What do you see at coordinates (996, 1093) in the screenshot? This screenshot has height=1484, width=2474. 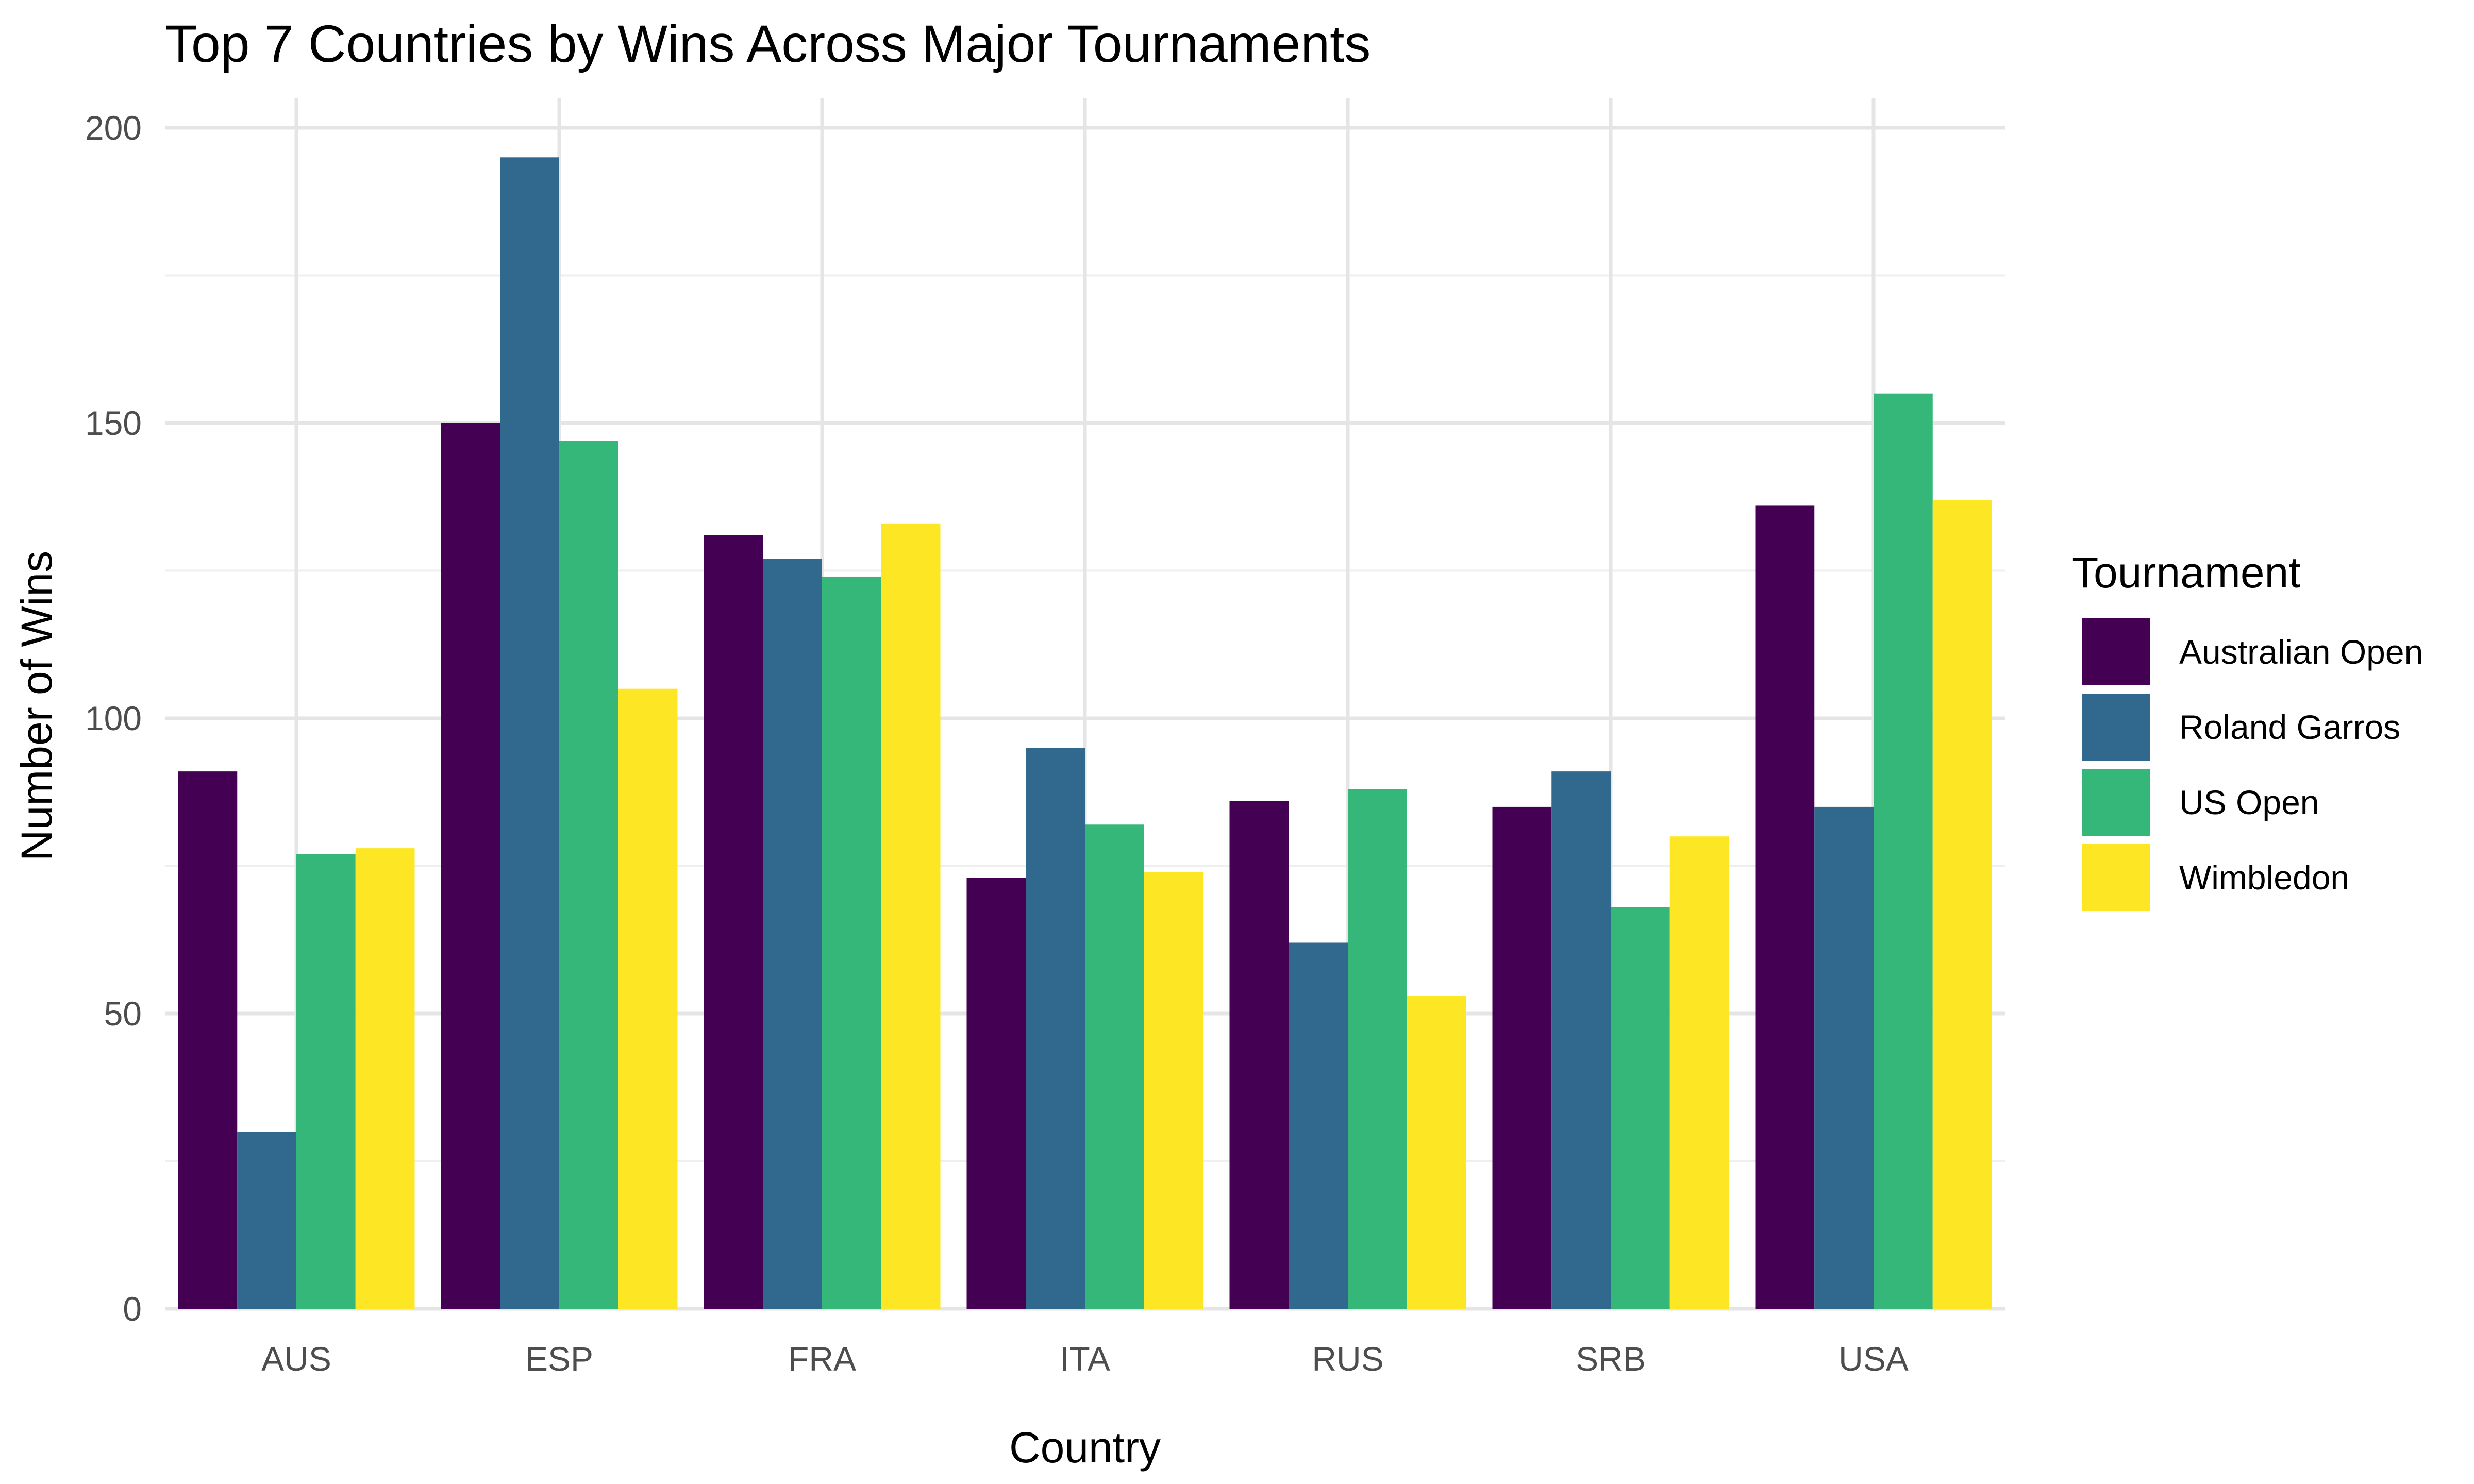 I see `bar-ita-australian-open` at bounding box center [996, 1093].